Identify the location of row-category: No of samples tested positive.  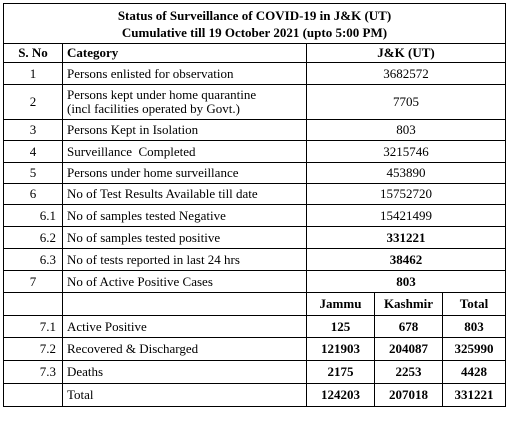
(184, 237).